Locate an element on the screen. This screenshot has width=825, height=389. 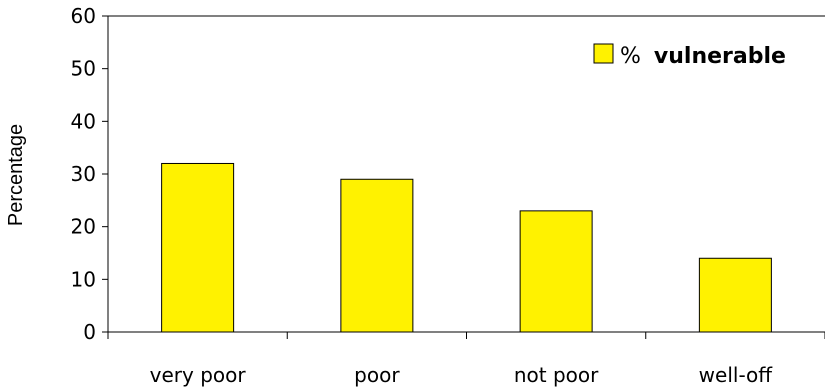
bar-very-poor is located at coordinates (198, 247).